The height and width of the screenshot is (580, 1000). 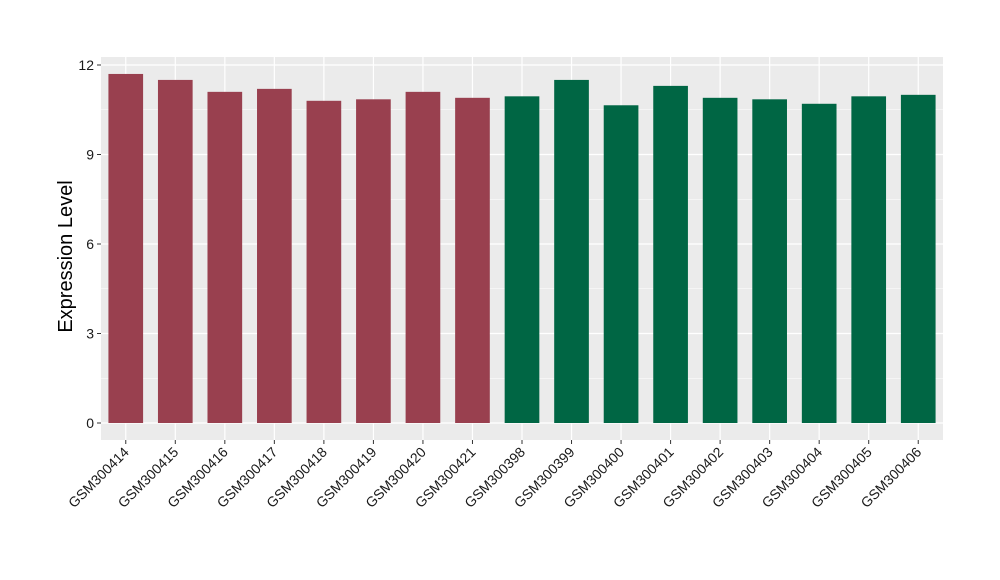 I want to click on y-tick-label: 6, so click(x=90, y=244).